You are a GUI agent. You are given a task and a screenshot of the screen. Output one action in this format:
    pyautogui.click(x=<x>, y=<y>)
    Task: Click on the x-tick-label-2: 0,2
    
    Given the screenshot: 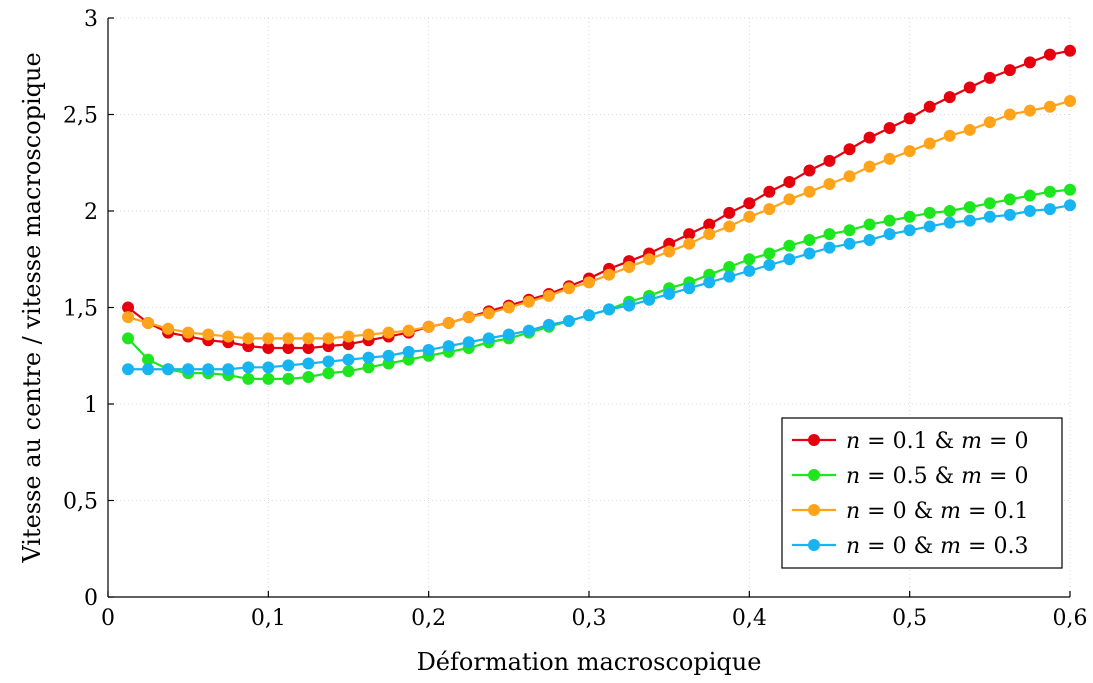 What is the action you would take?
    pyautogui.click(x=428, y=618)
    